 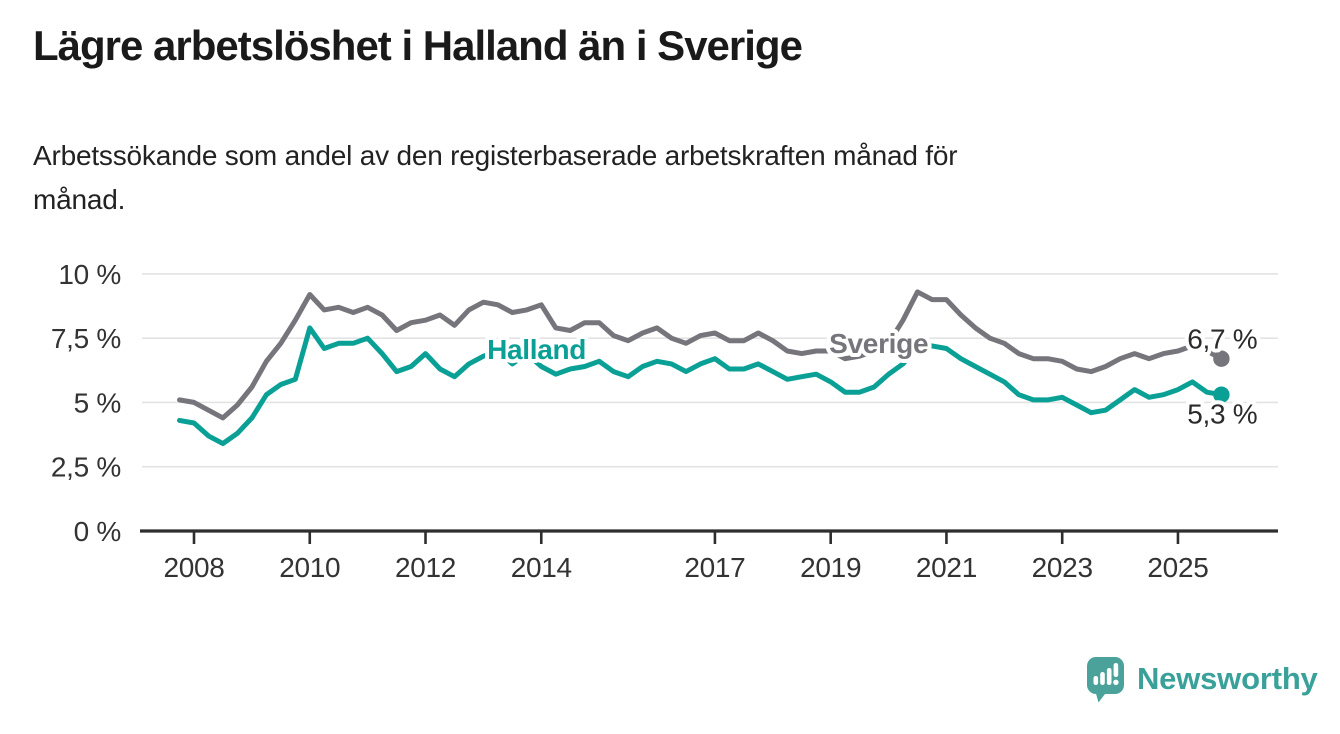 I want to click on x-axis-label: 2017, so click(x=714, y=567).